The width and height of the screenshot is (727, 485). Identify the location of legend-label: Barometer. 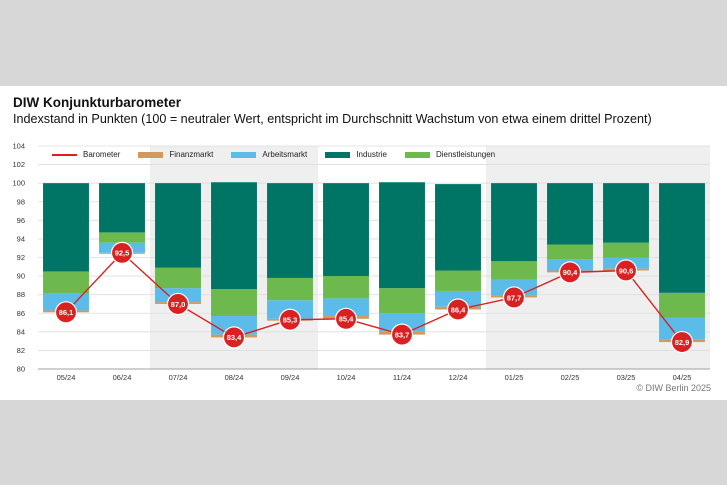
(102, 154).